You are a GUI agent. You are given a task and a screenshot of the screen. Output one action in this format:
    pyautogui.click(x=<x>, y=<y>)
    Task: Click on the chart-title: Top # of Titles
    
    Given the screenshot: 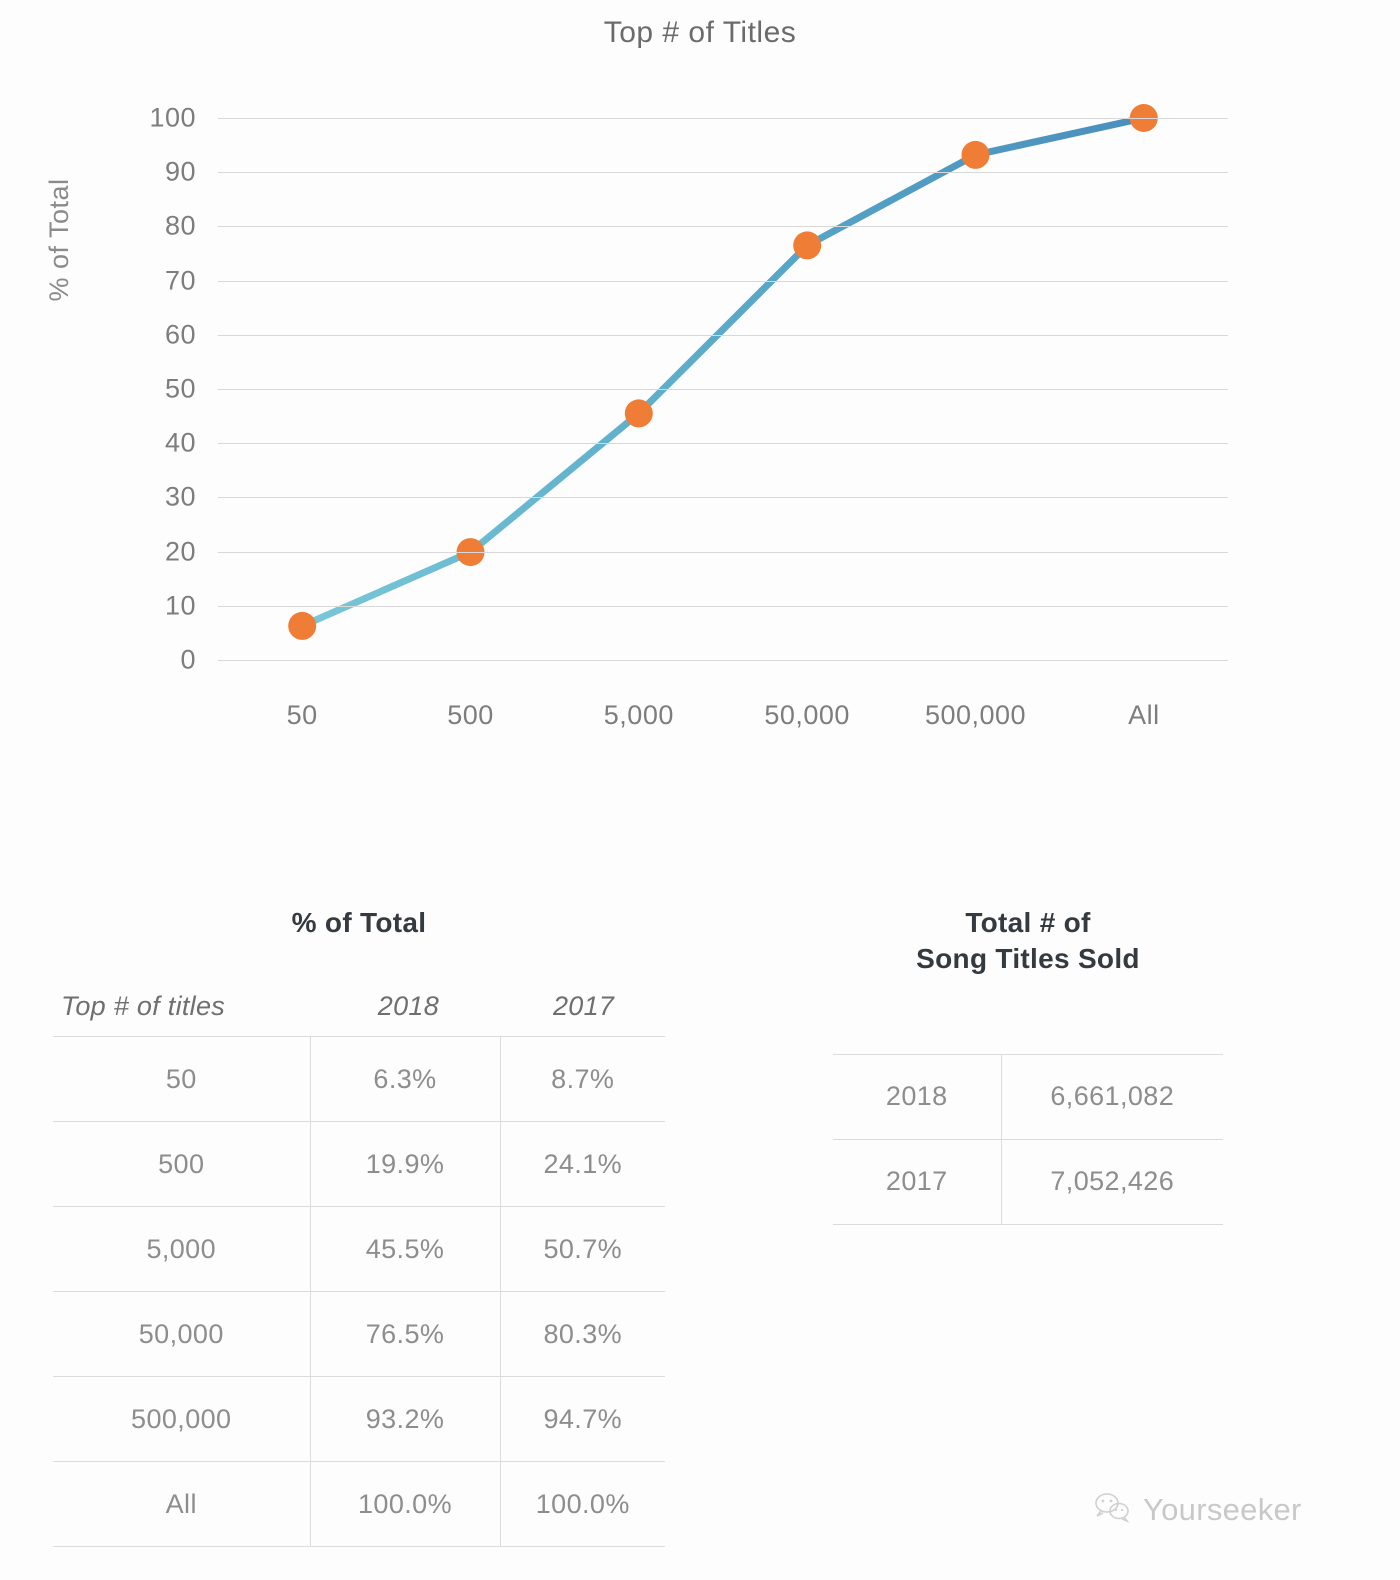 What is the action you would take?
    pyautogui.click(x=700, y=32)
    